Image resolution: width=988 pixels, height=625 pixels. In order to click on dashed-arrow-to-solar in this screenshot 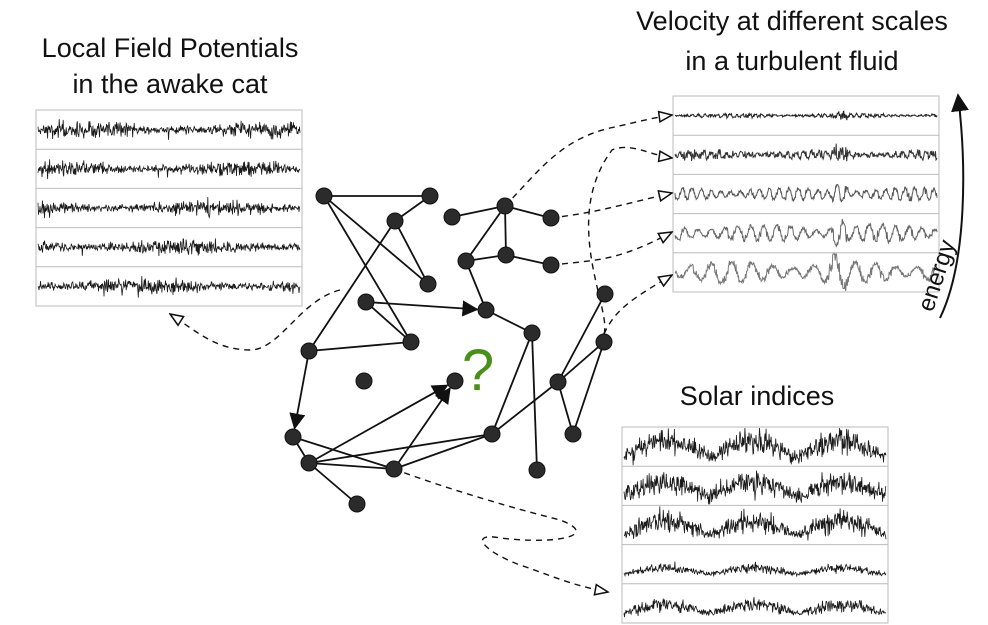, I will do `click(500, 530)`.